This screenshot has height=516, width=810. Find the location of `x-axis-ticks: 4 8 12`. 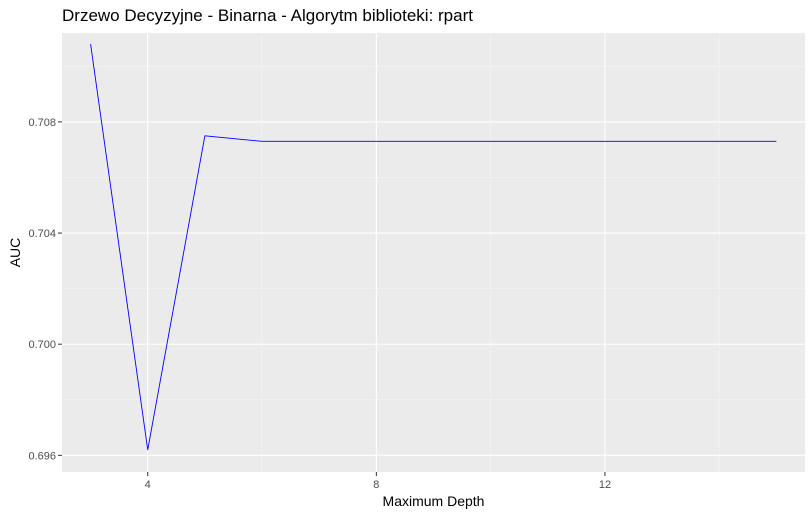

x-axis-ticks: 4 8 12 is located at coordinates (378, 481).